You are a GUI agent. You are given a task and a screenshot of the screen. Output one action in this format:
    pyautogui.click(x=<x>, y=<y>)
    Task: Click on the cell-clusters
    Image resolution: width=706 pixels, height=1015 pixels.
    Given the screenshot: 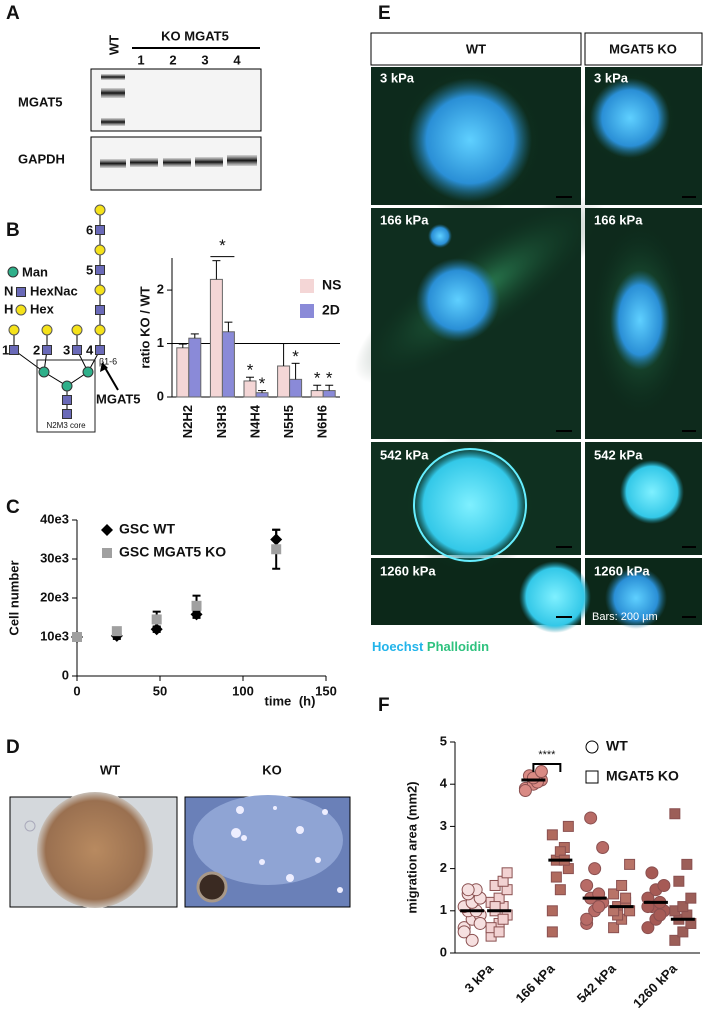 What is the action you would take?
    pyautogui.click(x=287, y=849)
    